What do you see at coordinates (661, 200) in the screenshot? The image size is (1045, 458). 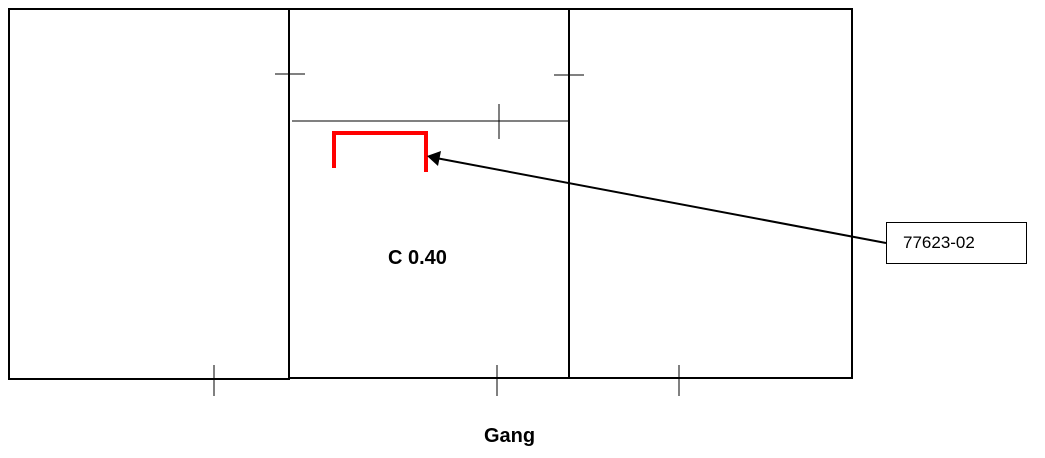 I see `leader-arrow-line` at bounding box center [661, 200].